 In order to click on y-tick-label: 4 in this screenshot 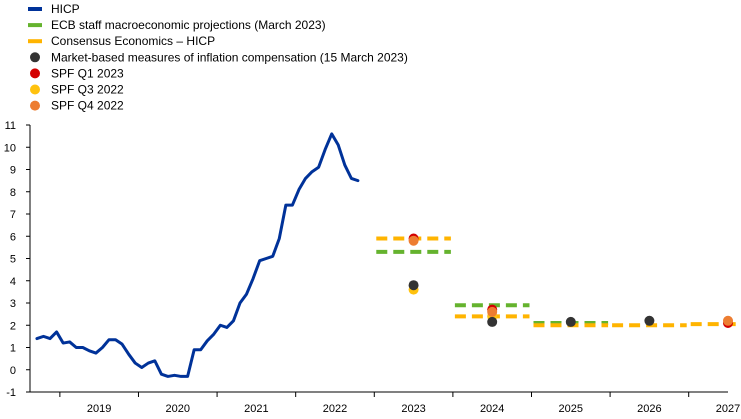, I will do `click(13, 282)`.